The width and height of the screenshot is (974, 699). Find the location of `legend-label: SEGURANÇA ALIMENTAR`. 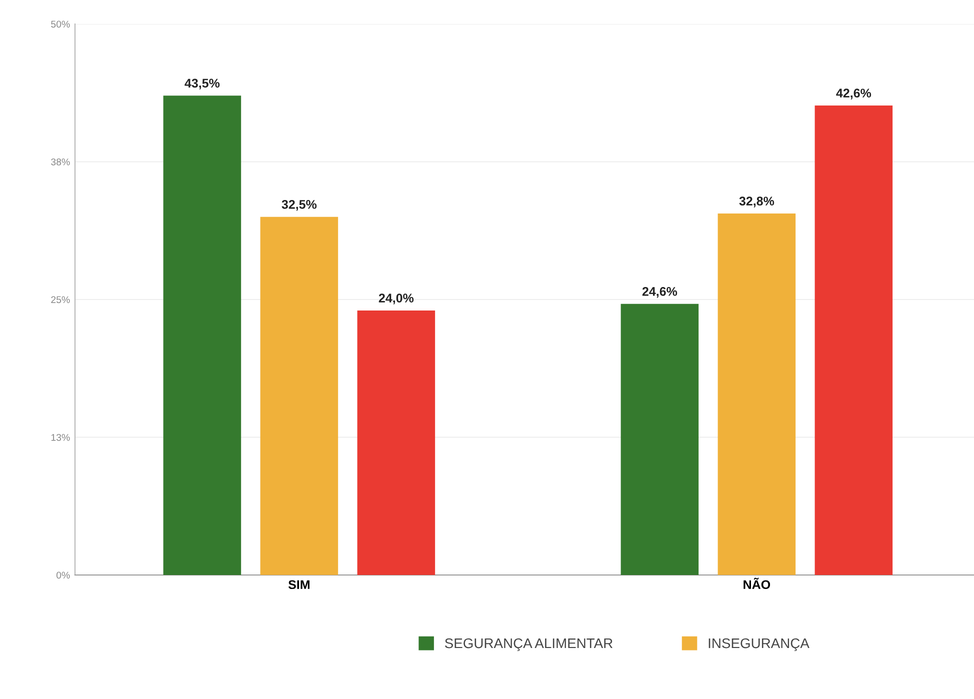

legend-label: SEGURANÇA ALIMENTAR is located at coordinates (528, 645).